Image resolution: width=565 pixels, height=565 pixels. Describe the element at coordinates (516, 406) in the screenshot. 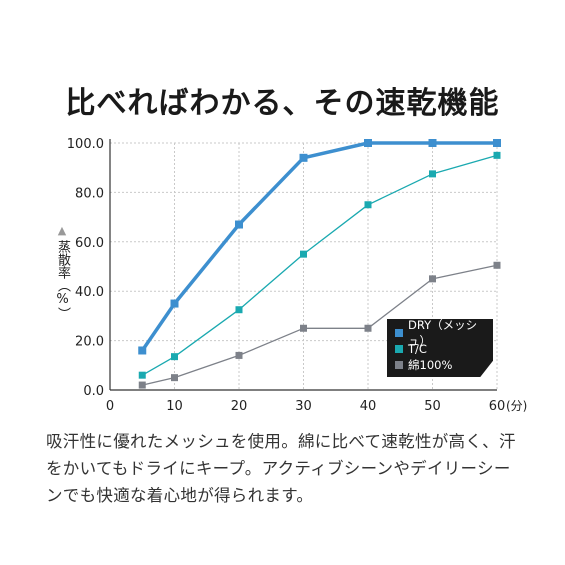

I see `x-unit-label: (分)` at that location.